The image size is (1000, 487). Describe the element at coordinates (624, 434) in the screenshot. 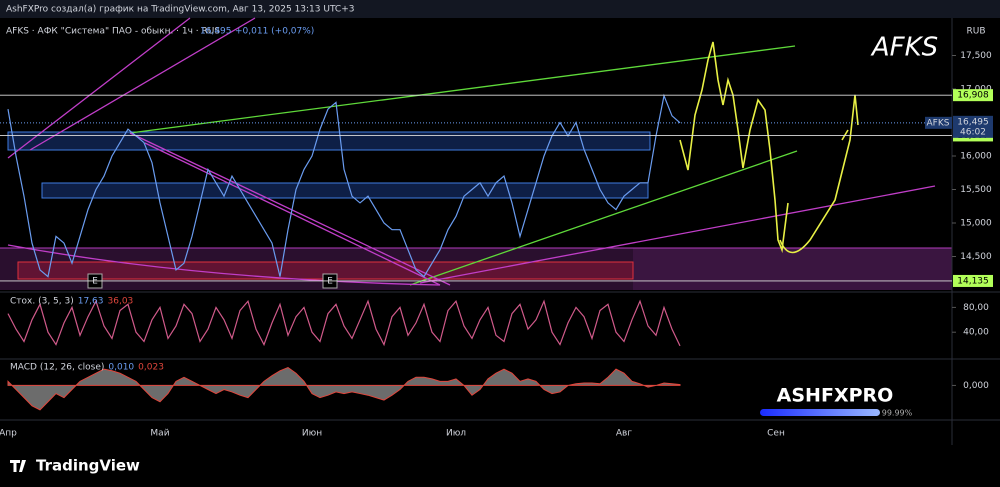

I see `x-tick-label: Авг` at that location.